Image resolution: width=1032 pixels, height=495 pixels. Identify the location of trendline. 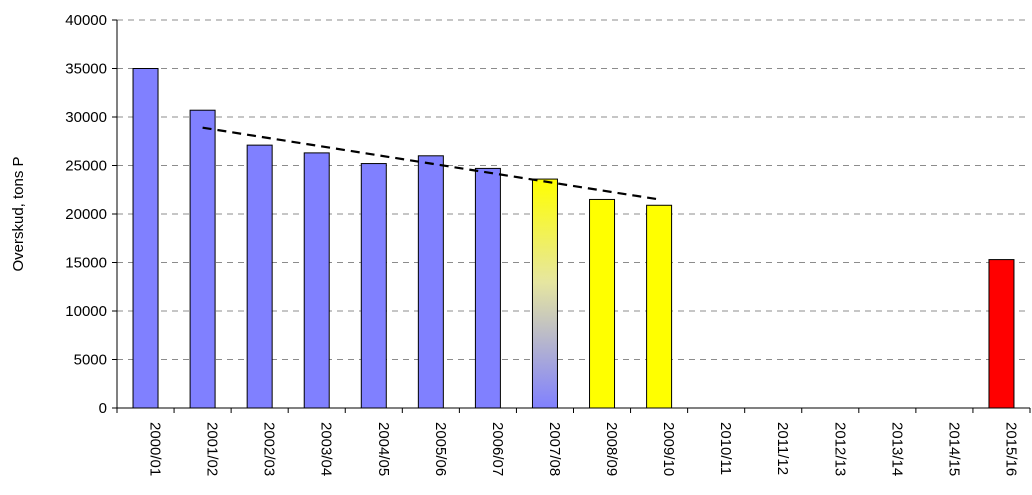
(431, 163).